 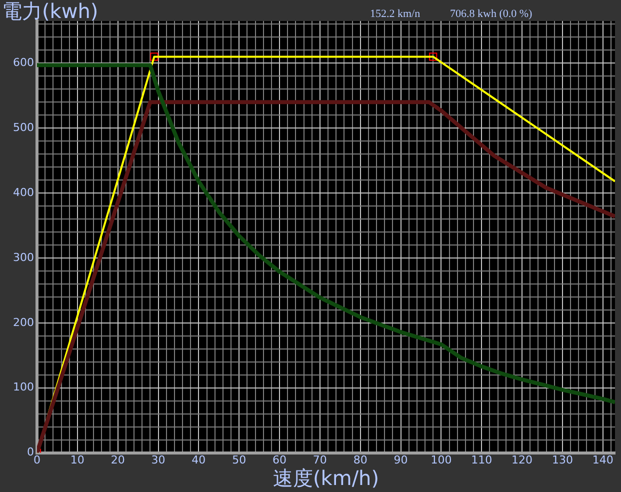 What do you see at coordinates (50, 11) in the screenshot?
I see `y-axis-title: 電力(kwh)` at bounding box center [50, 11].